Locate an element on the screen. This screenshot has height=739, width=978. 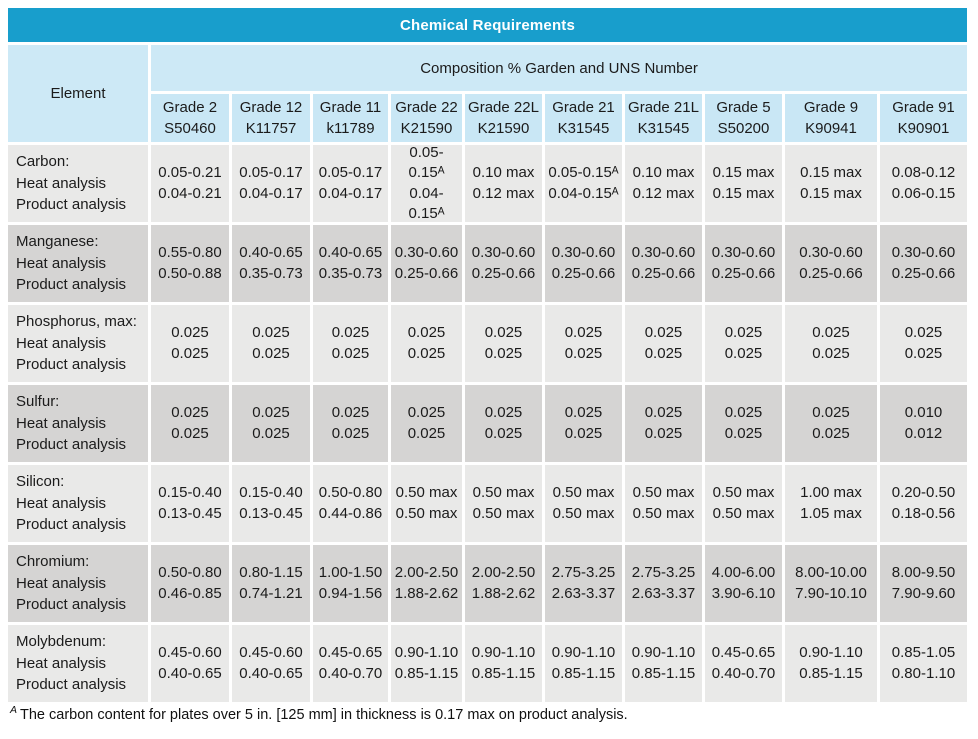
element-column-header: Element is located at coordinates (78, 93).